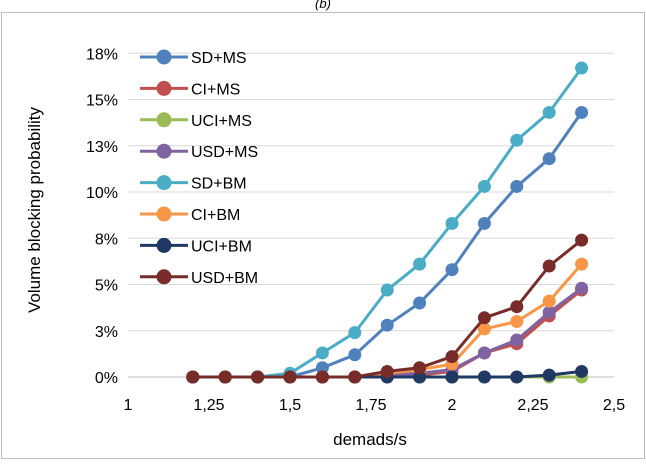 This screenshot has height=465, width=646. Describe the element at coordinates (102, 193) in the screenshot. I see `y-tick-label: 10%` at that location.